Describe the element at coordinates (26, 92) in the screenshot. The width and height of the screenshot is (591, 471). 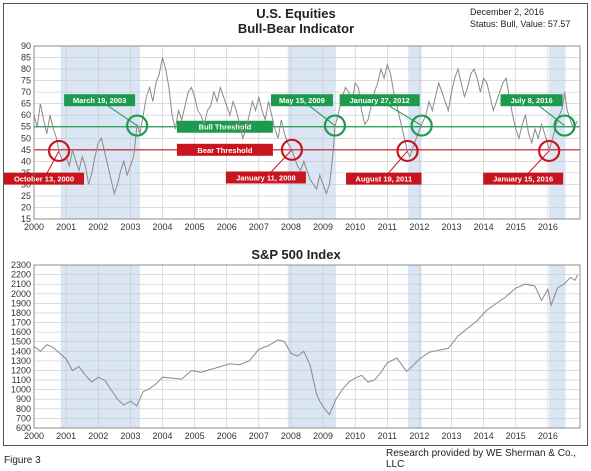
I see `y-tick-label: 70` at that location.